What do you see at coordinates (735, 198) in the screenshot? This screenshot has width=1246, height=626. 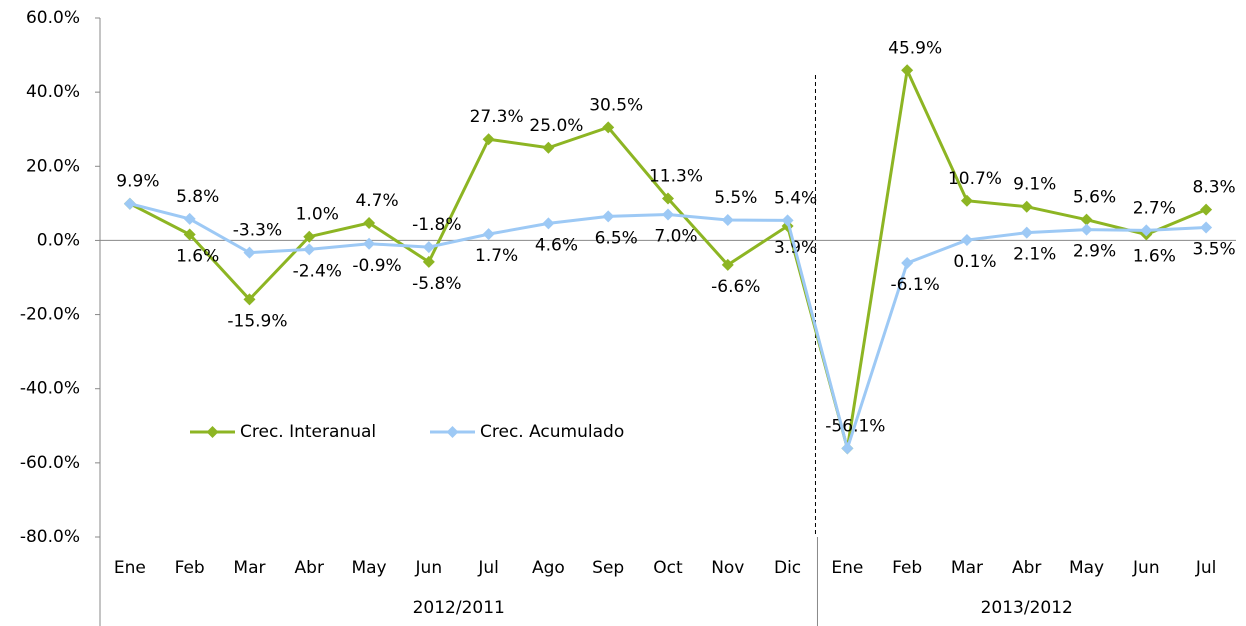 I see `data-label: 5.5%` at bounding box center [735, 198].